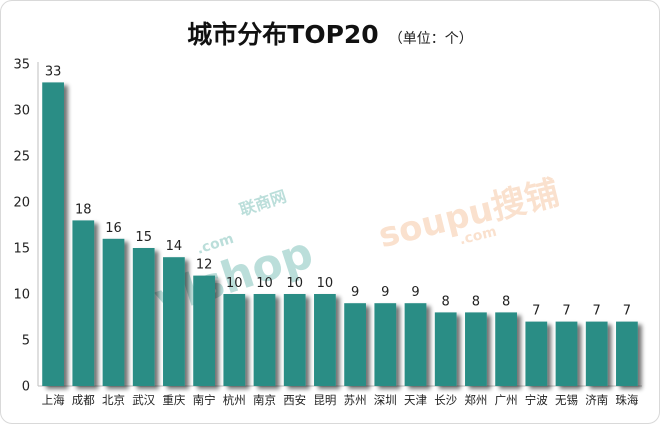 The image size is (660, 424). I want to click on x-tick-label: 苏州, so click(355, 400).